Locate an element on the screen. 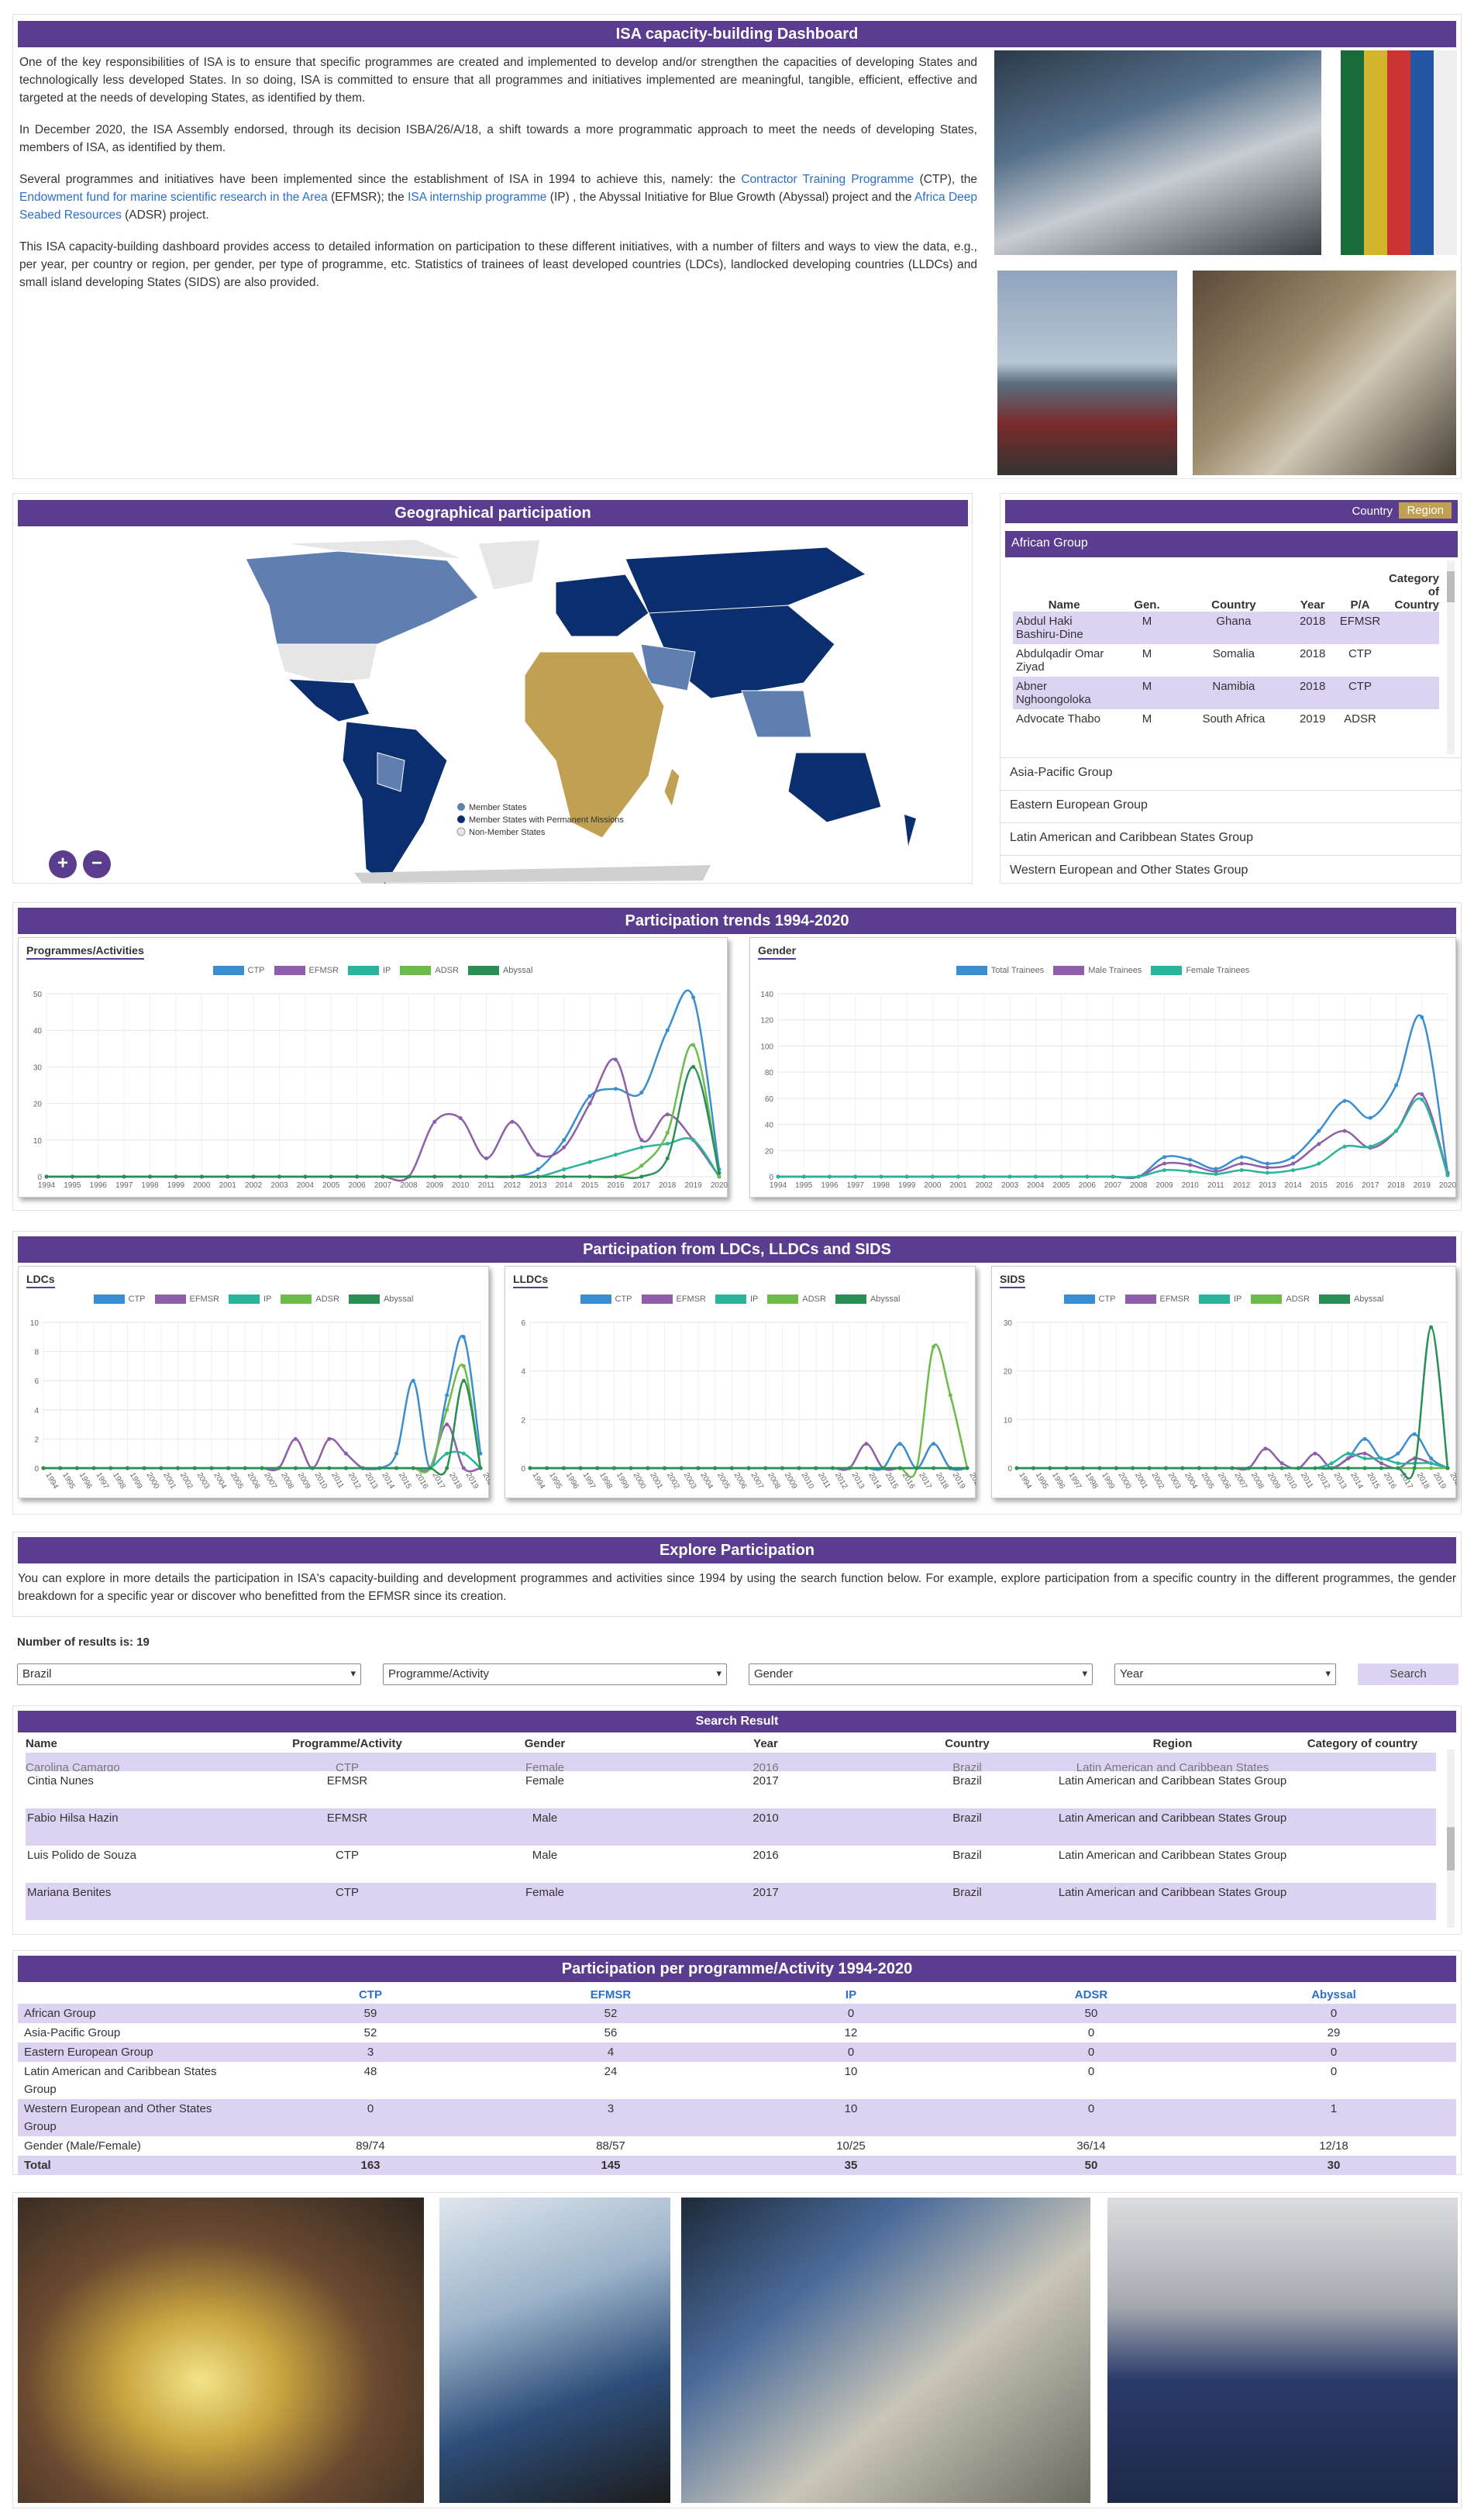 This screenshot has height=2520, width=1474. table-row: Abner Nghoongoloka M Namibia 2018 CTP is located at coordinates (1226, 693).